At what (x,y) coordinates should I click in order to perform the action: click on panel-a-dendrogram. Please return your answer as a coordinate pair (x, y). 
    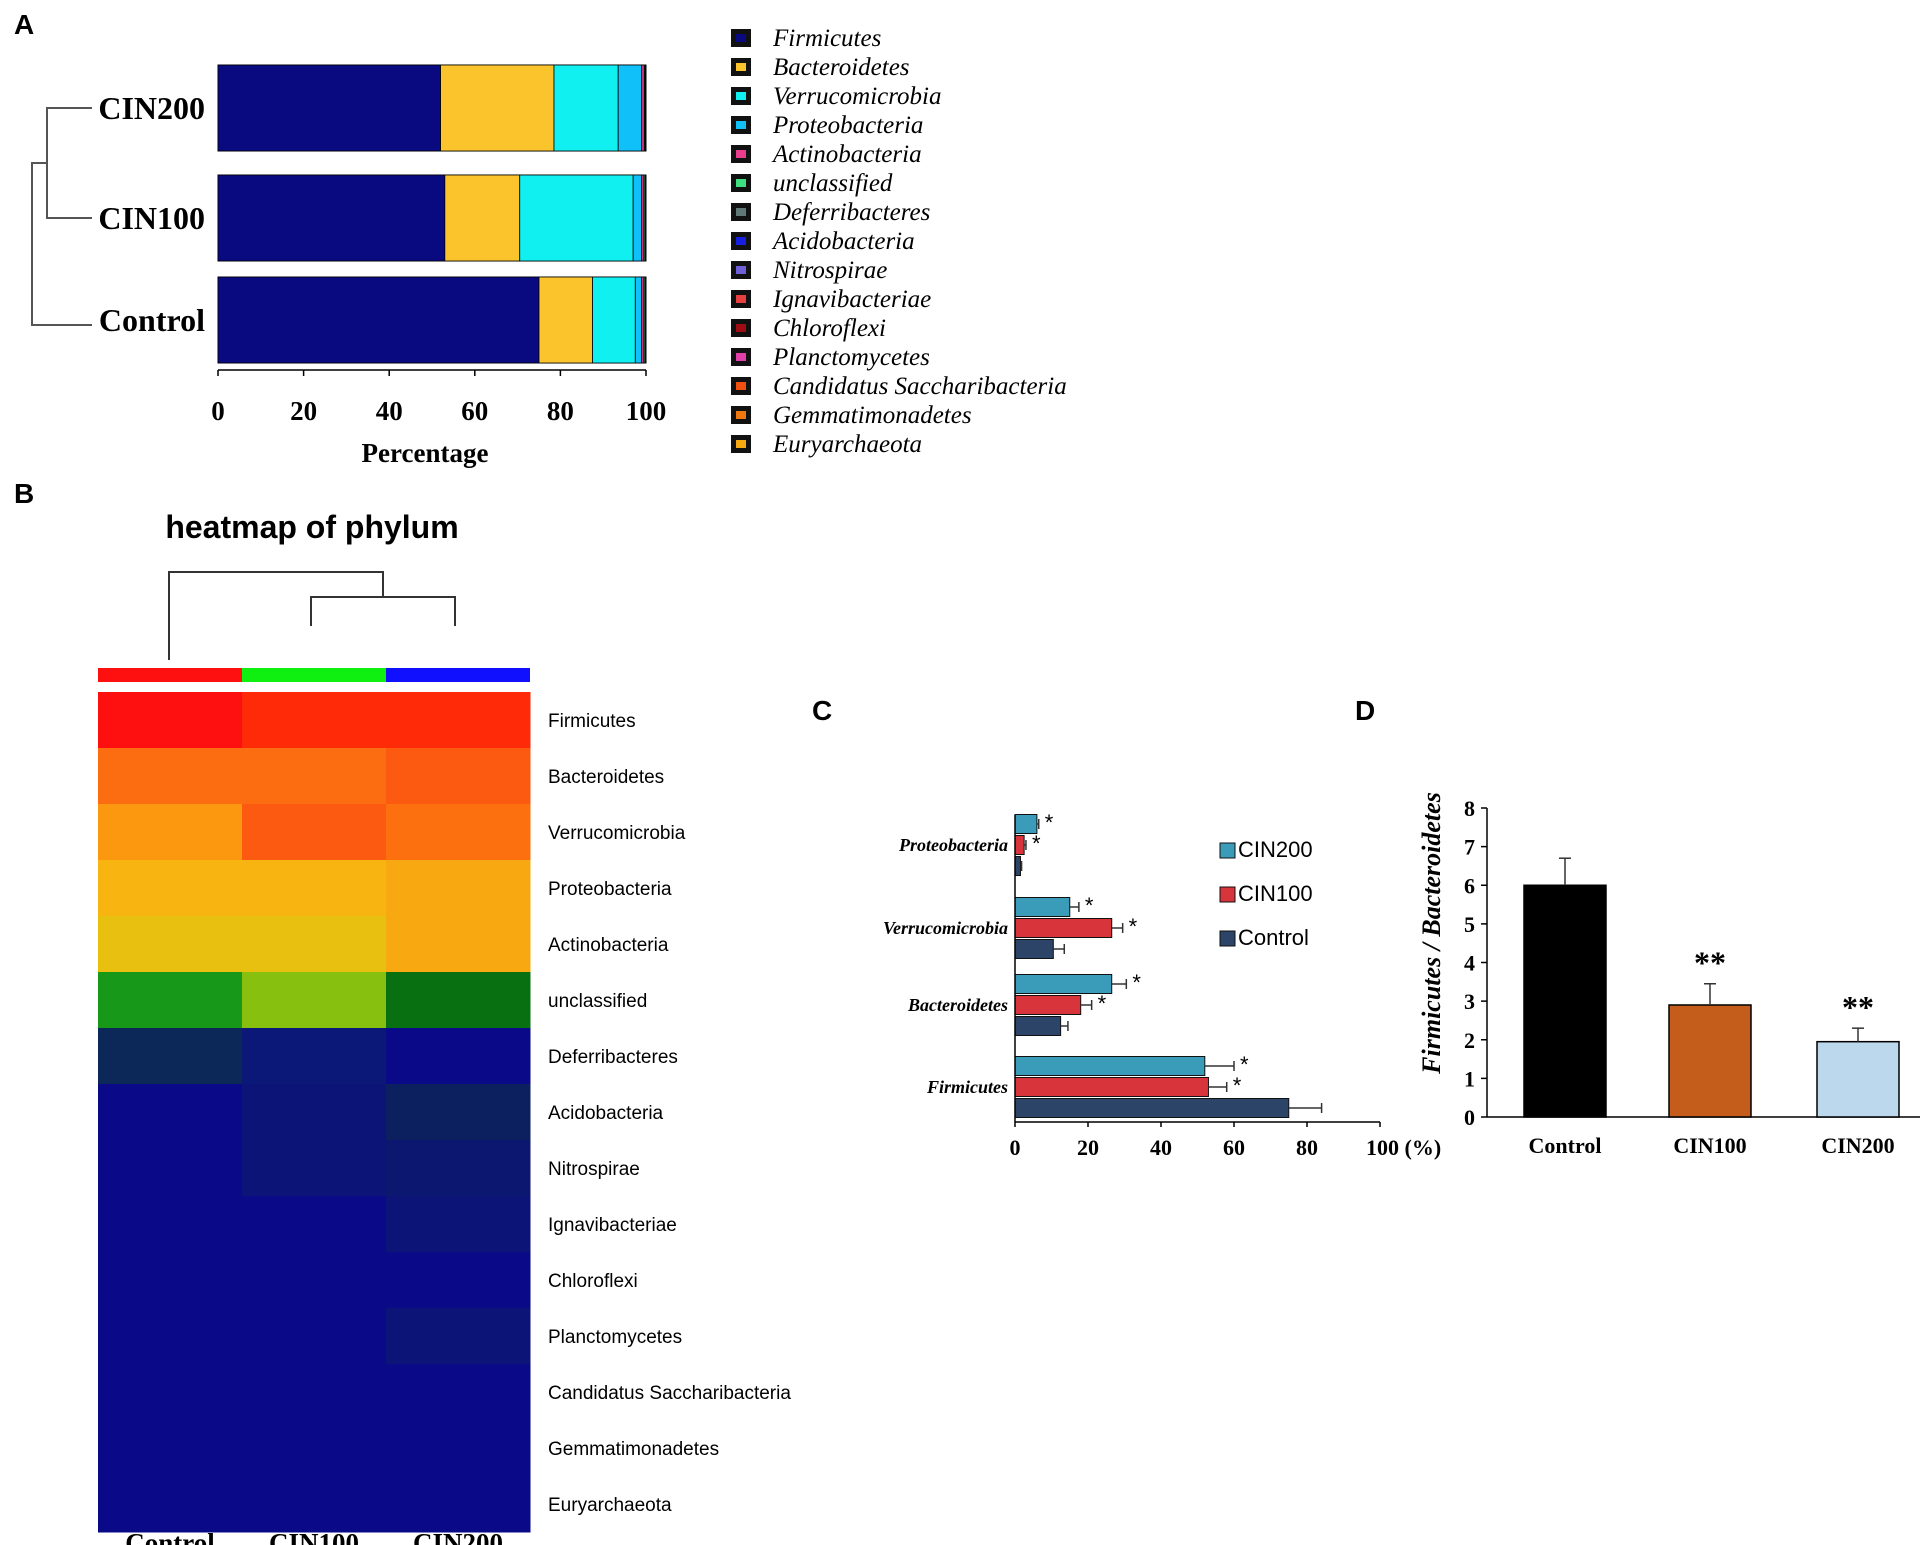
    Looking at the image, I should click on (61, 216).